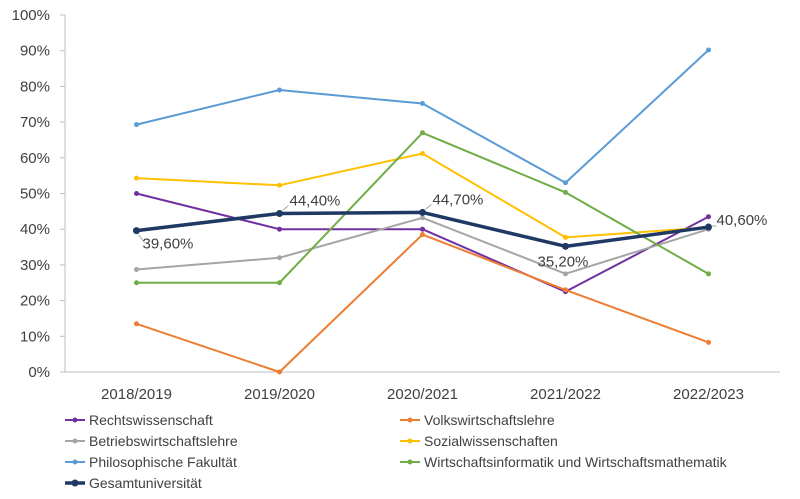 Image resolution: width=800 pixels, height=499 pixels. I want to click on data-label: 40,60%, so click(742, 220).